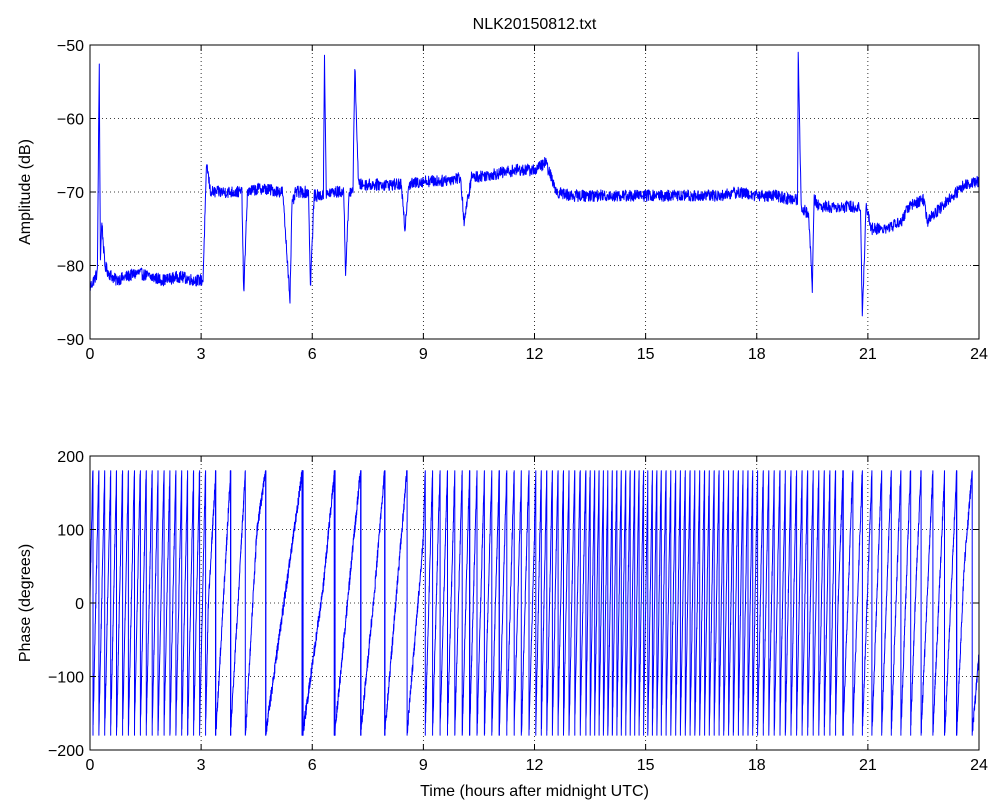 This screenshot has height=806, width=998. I want to click on phase-x-tick-label: 9, so click(423, 765).